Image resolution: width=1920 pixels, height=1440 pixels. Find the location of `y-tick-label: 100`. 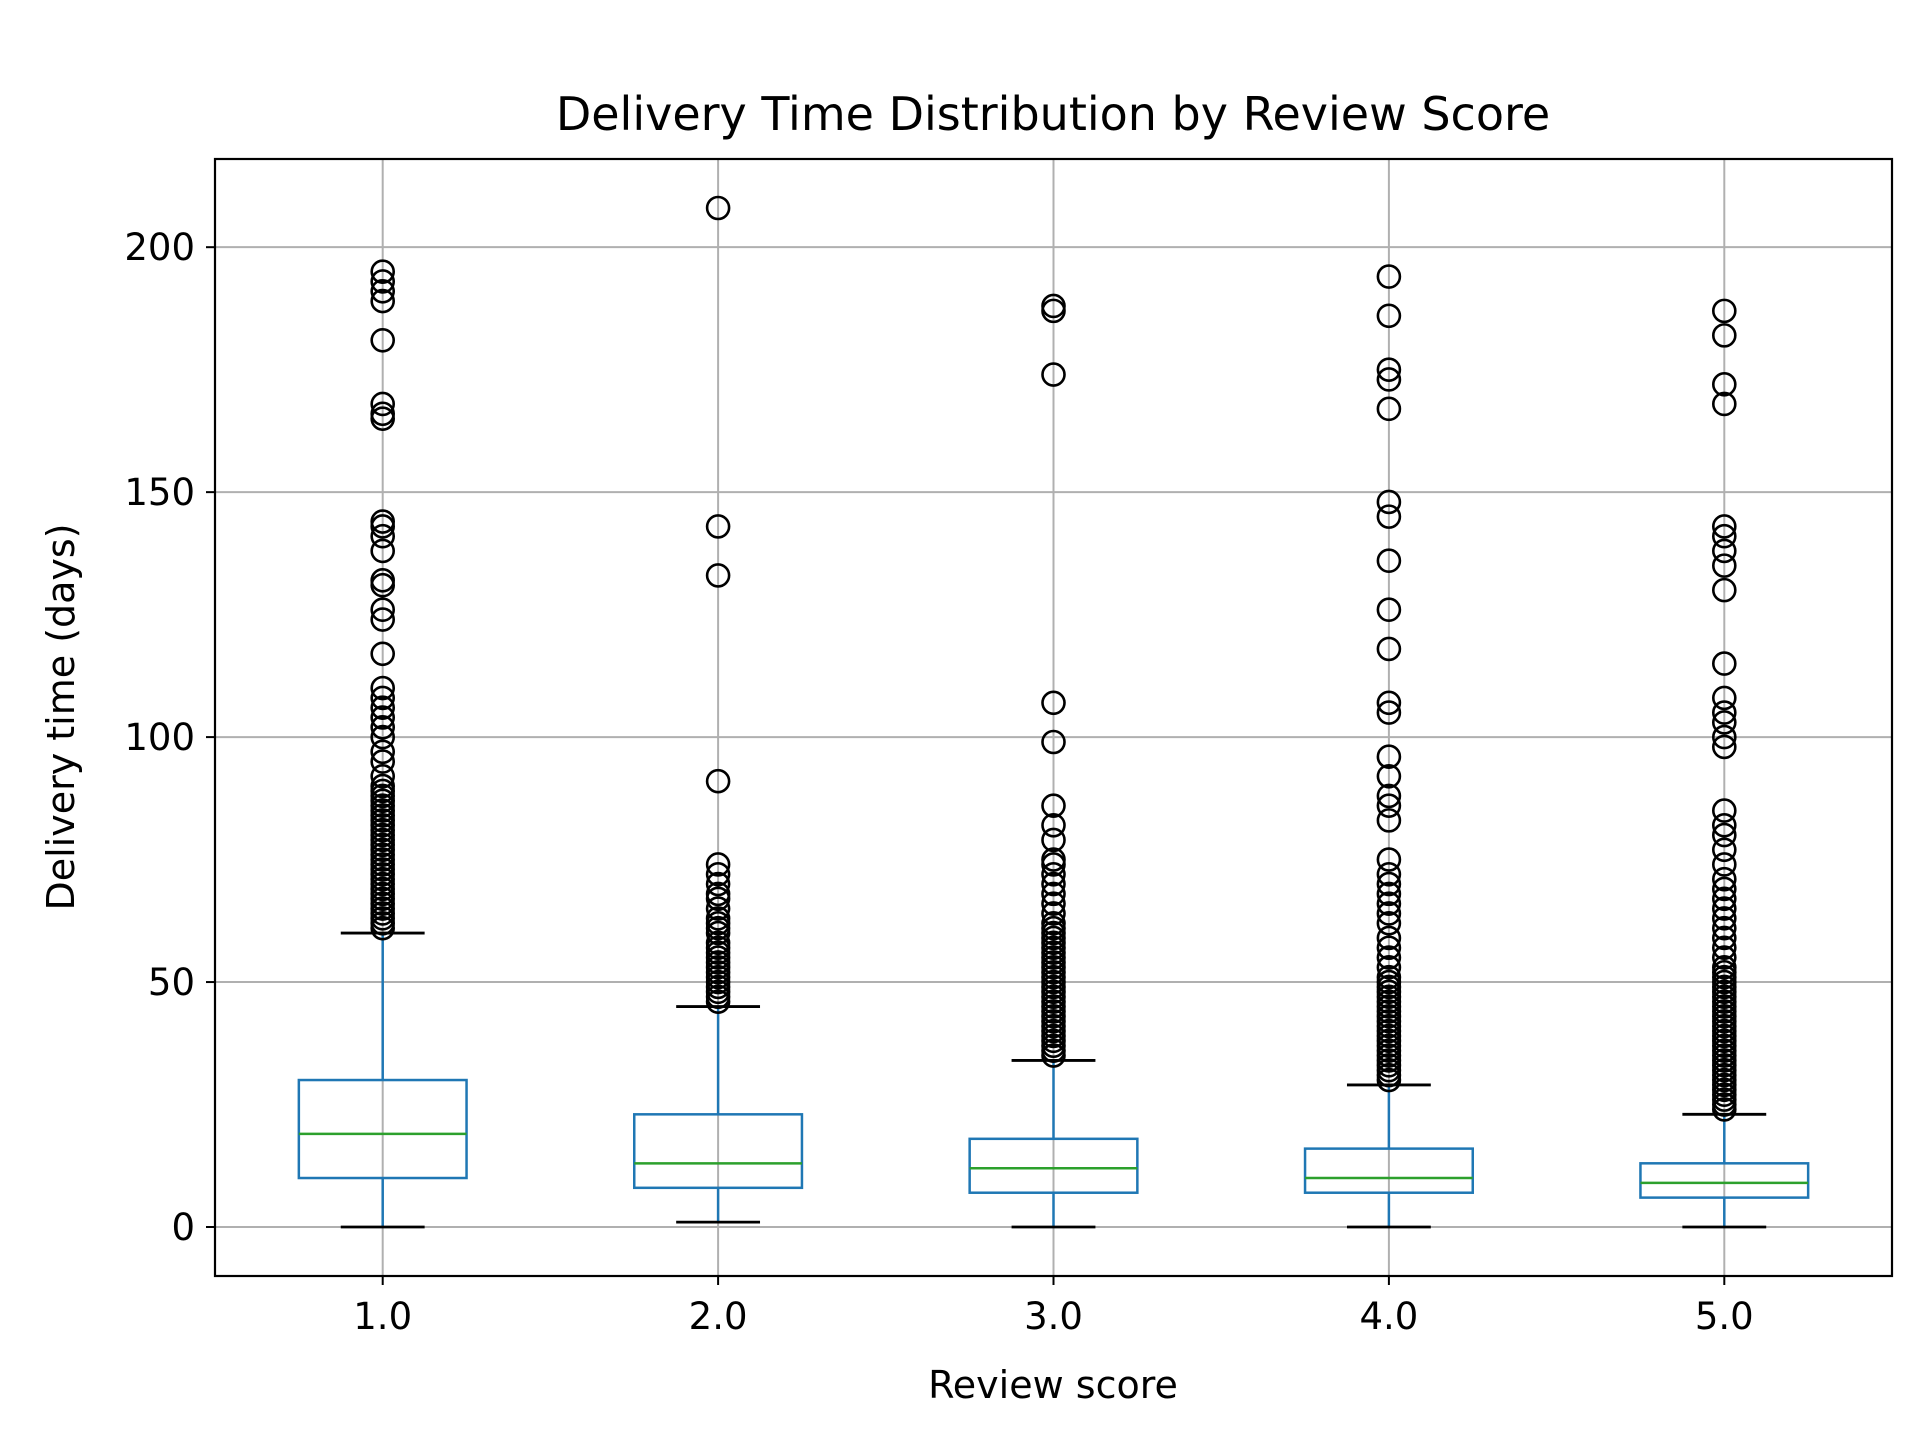

y-tick-label: 100 is located at coordinates (159, 737).